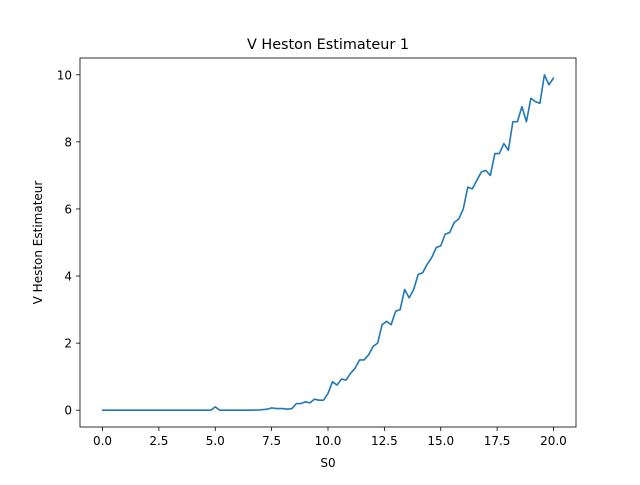 The image size is (640, 485). What do you see at coordinates (68, 243) in the screenshot?
I see `y-axis-ticks: 0 2 4 6 8 10` at bounding box center [68, 243].